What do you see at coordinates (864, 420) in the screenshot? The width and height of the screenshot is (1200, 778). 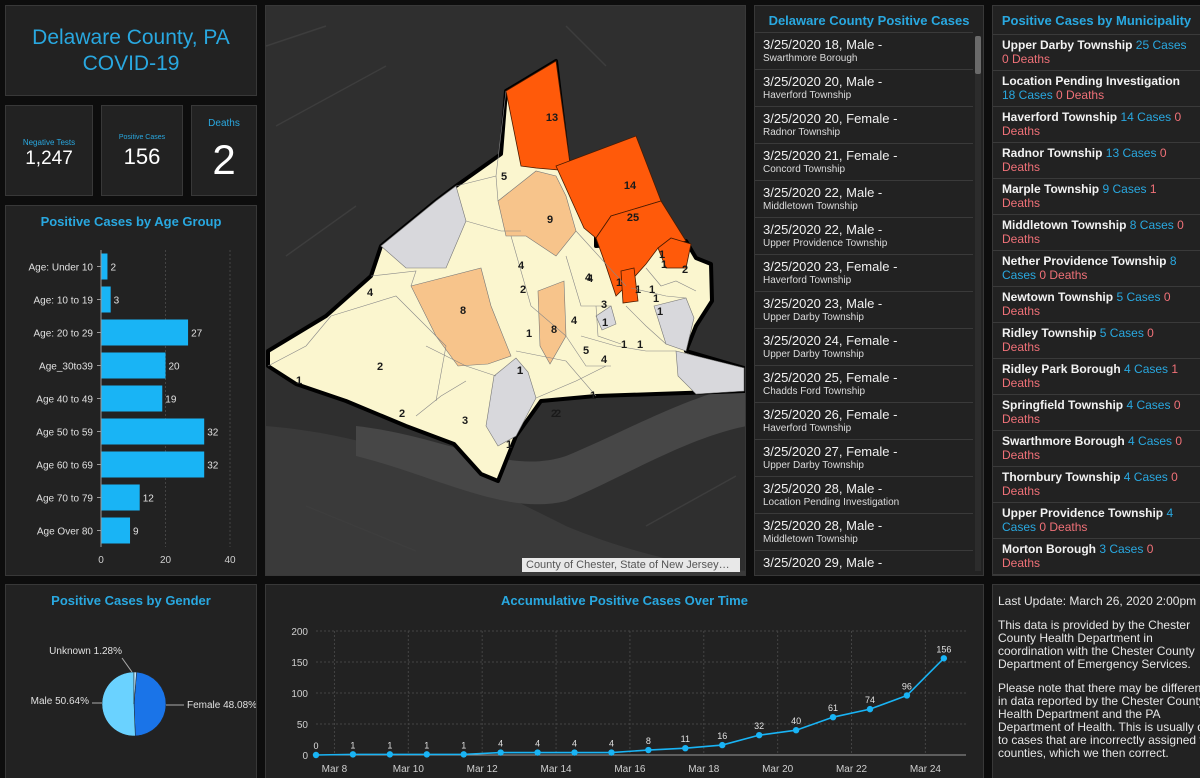 I see `case-list-item: 3/25/2020 26, Female - Haverford Township` at bounding box center [864, 420].